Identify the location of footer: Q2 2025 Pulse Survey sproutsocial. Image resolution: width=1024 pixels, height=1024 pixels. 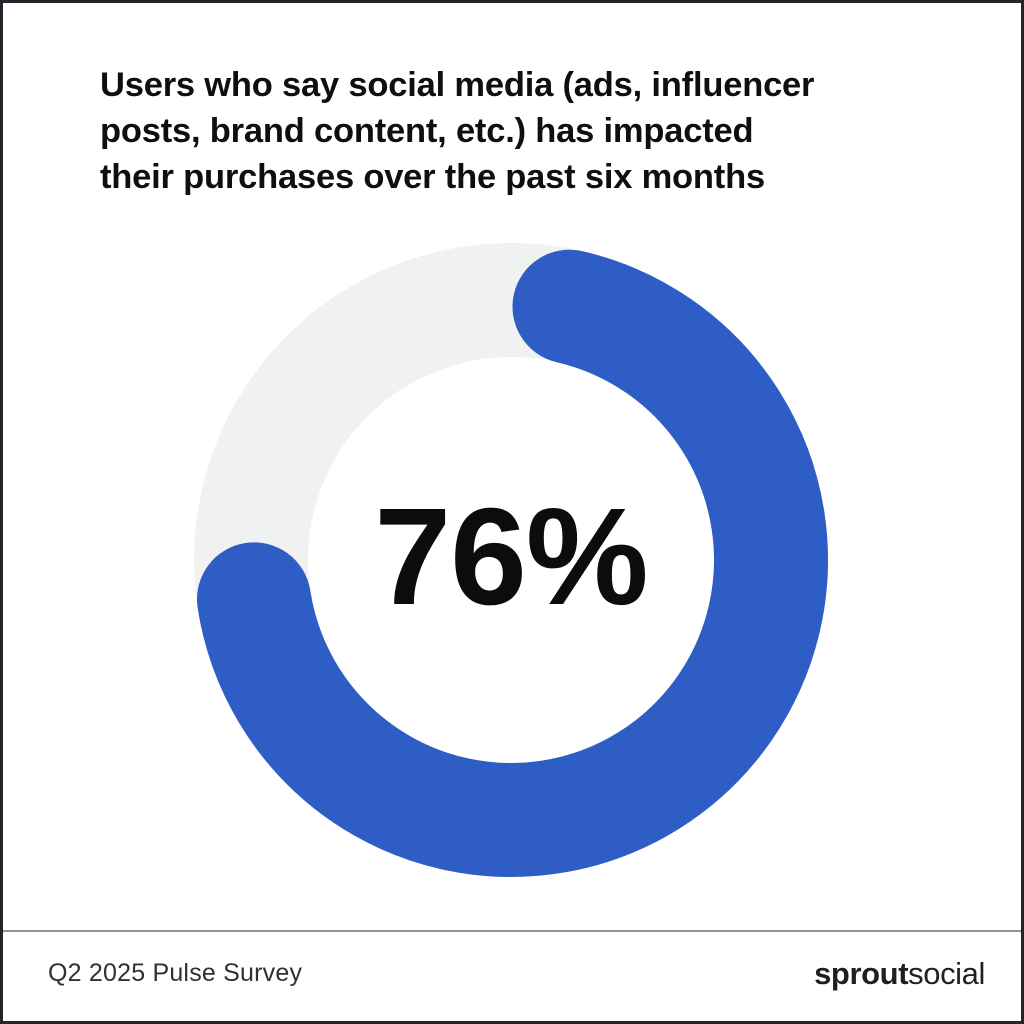
(512, 976).